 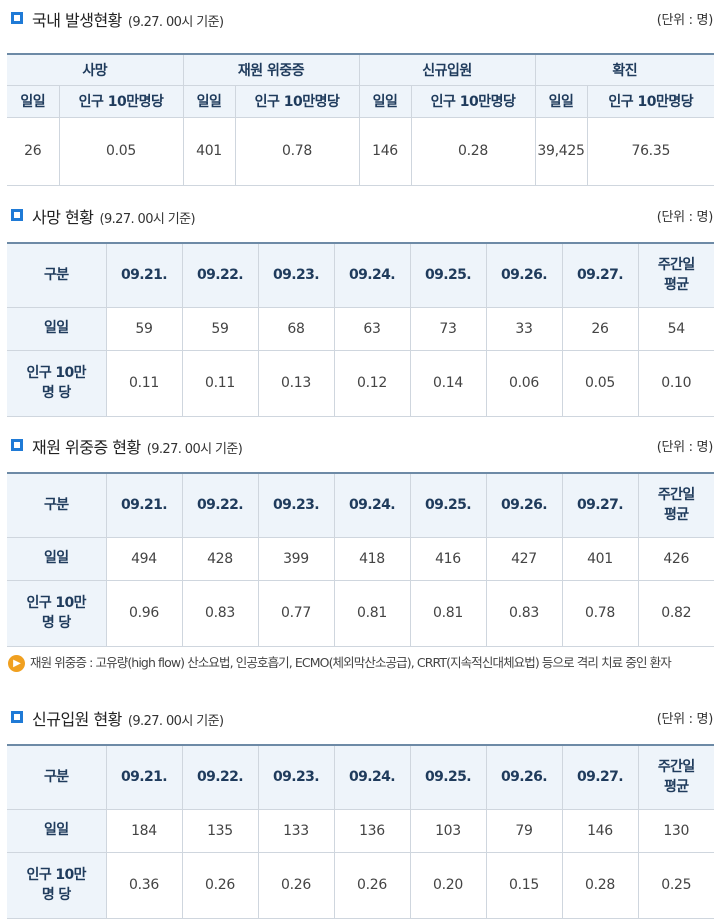 I want to click on cell-value: 428, so click(x=220, y=558).